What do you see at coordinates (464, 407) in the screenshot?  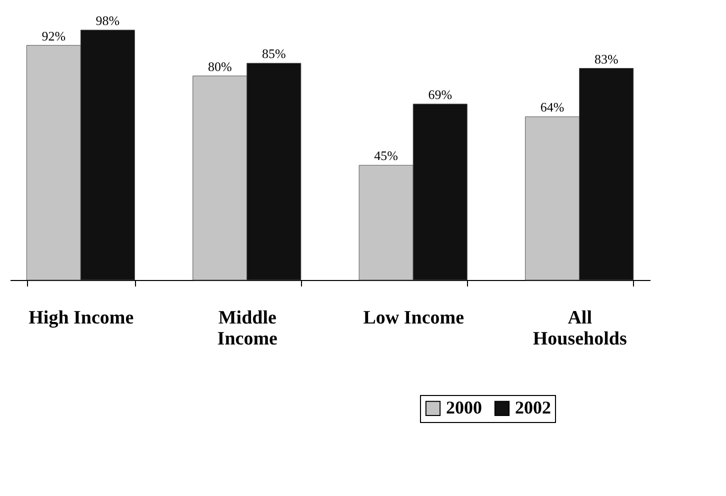 I see `legend-label: 2000` at bounding box center [464, 407].